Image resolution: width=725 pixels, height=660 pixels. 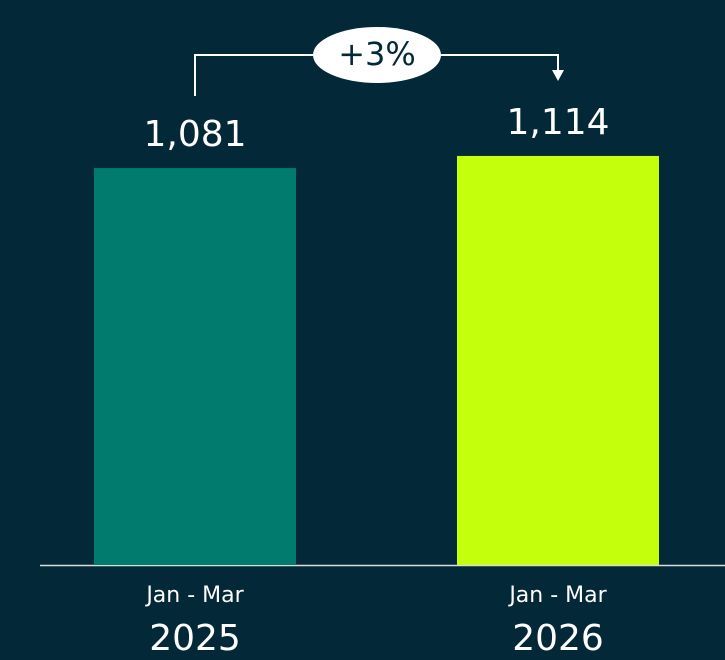 I want to click on value-label: 1,114, so click(x=557, y=122).